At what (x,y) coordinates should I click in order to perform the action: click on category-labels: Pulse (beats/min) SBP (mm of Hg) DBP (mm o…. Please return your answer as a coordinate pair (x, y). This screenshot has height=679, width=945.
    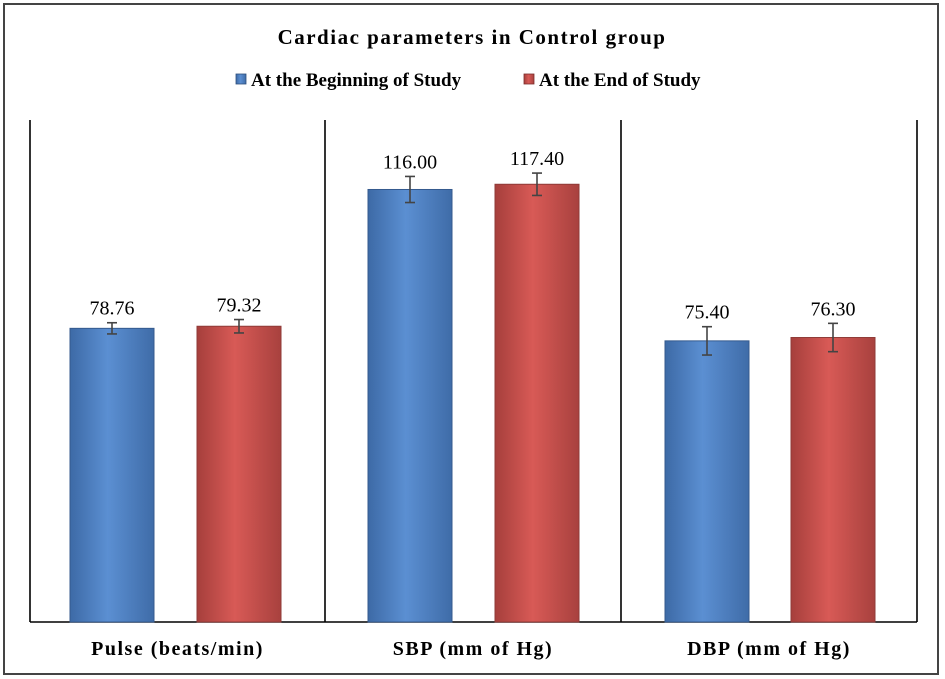
    Looking at the image, I should click on (471, 649).